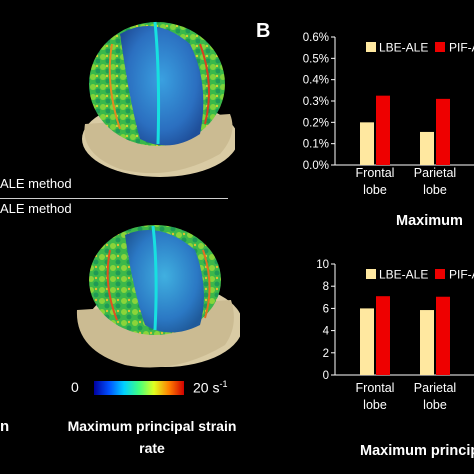 The height and width of the screenshot is (474, 474). Describe the element at coordinates (316, 102) in the screenshot. I see `y-tick-label: 0.3%` at that location.